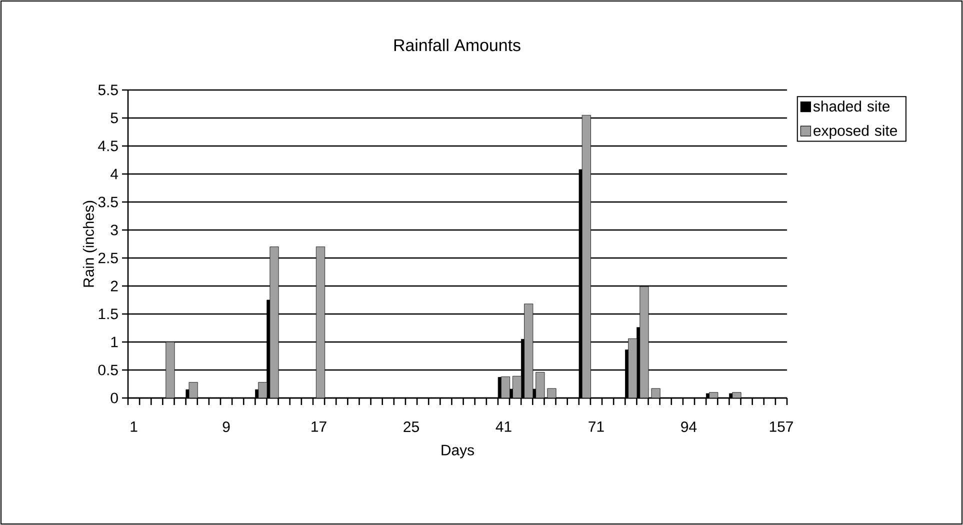  I want to click on x-tick-label: 1, so click(134, 427).